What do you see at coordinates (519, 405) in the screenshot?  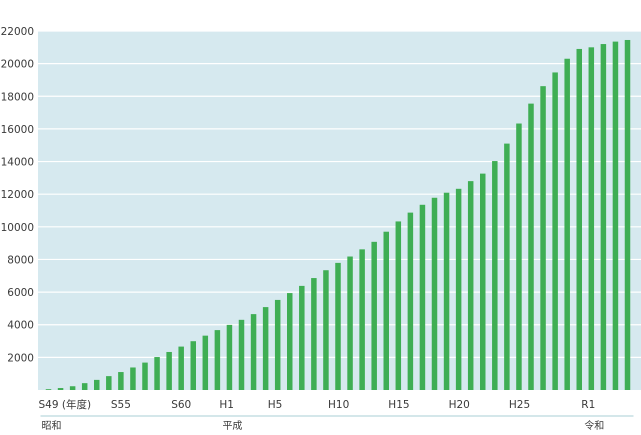 I see `x-tick-label: H25` at bounding box center [519, 405].